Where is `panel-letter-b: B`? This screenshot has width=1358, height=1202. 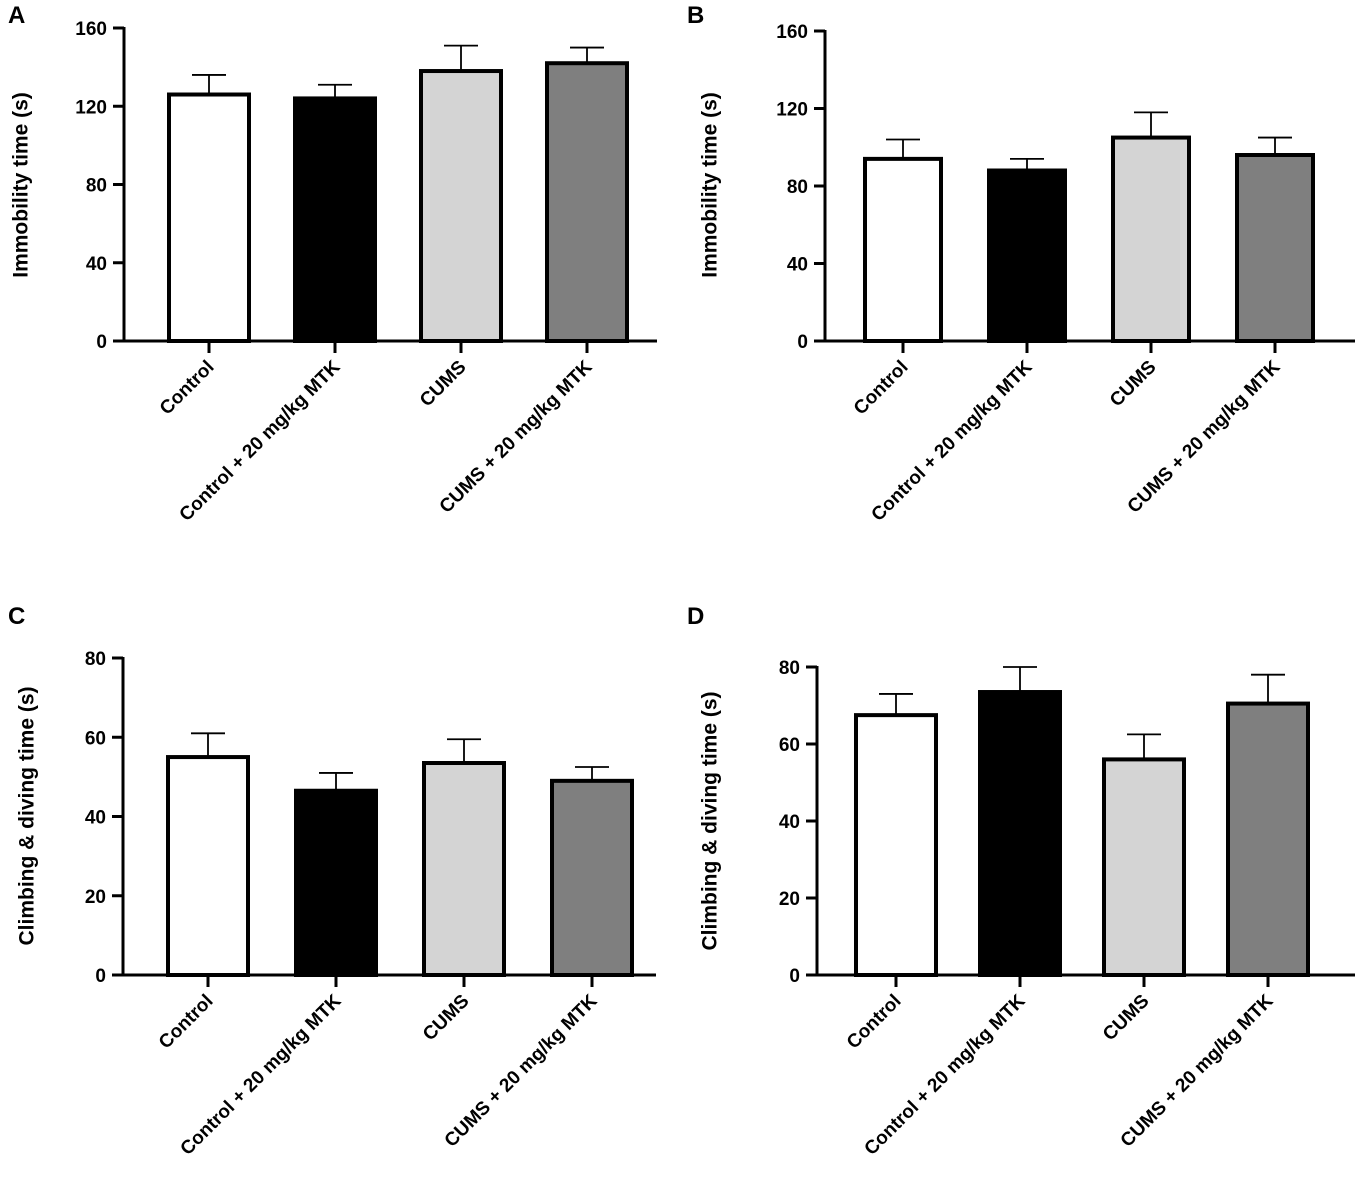
panel-letter-b: B is located at coordinates (696, 15).